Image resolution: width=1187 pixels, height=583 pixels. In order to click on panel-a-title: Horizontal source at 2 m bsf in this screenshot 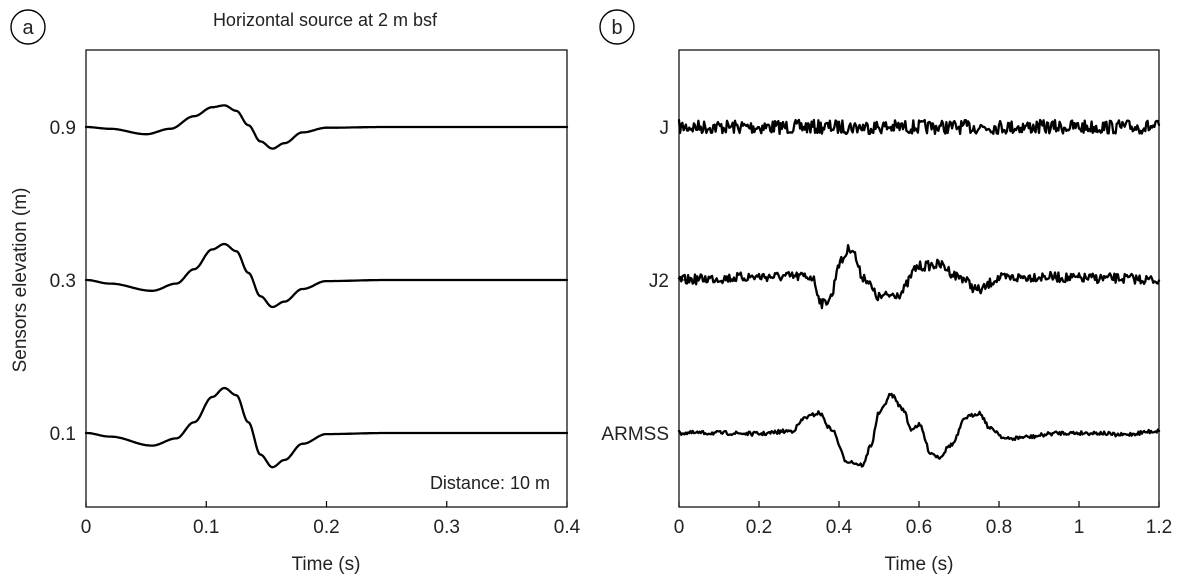, I will do `click(325, 20)`.